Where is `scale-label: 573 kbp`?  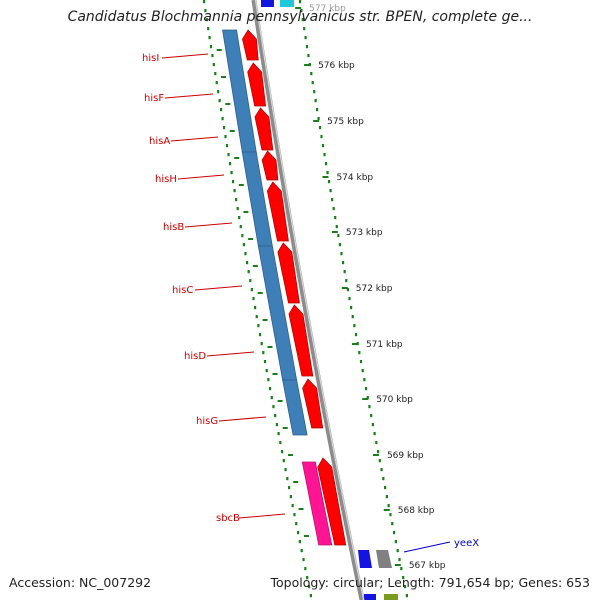
scale-label: 573 kbp is located at coordinates (364, 233).